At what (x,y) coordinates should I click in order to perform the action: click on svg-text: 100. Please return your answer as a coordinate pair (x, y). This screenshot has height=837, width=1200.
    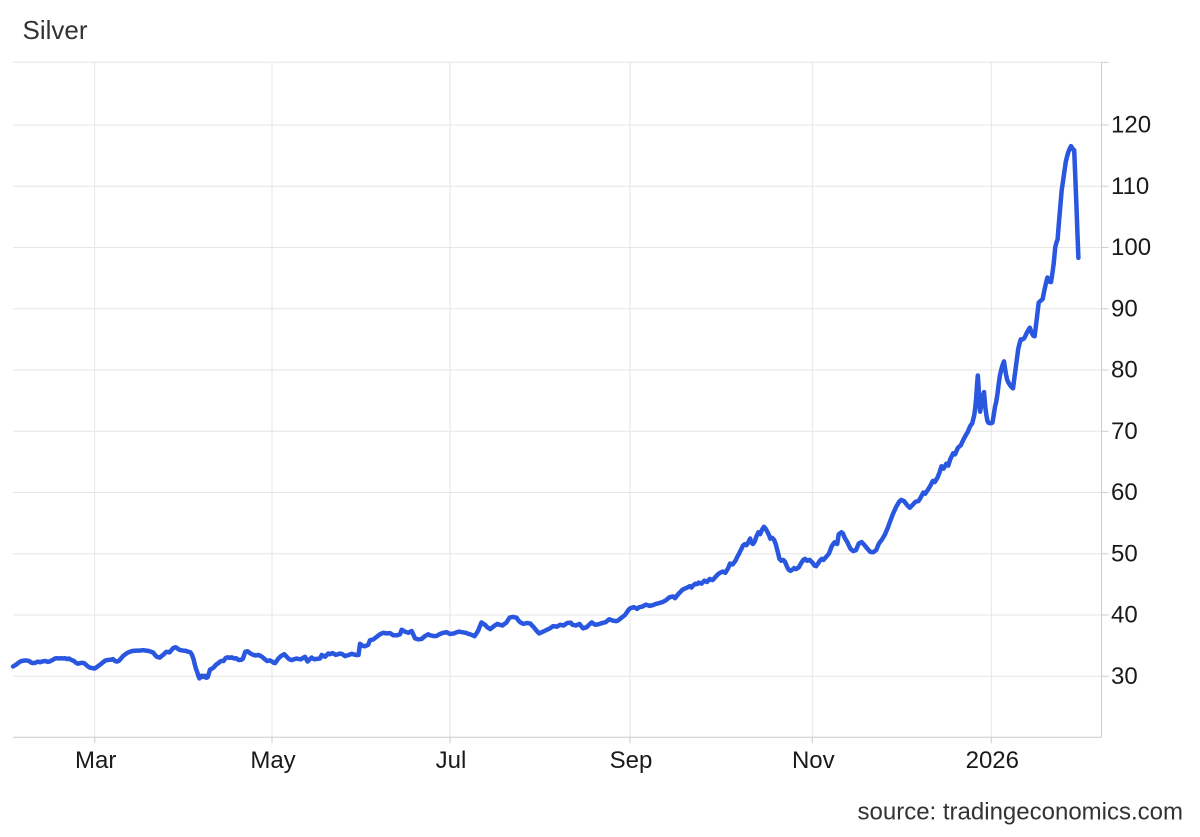
    Looking at the image, I should click on (1131, 247).